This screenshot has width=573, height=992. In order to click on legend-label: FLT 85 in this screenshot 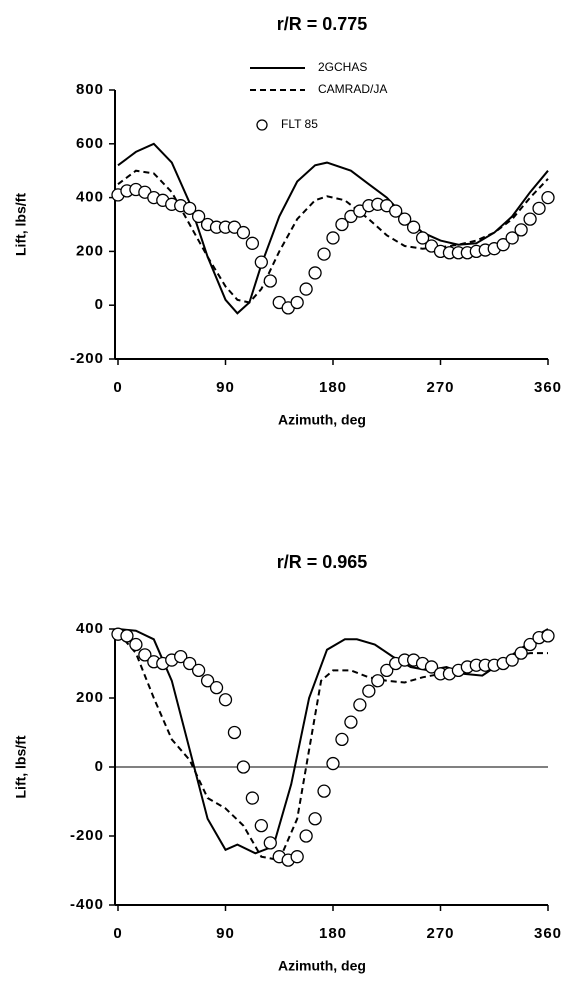, I will do `click(299, 124)`.